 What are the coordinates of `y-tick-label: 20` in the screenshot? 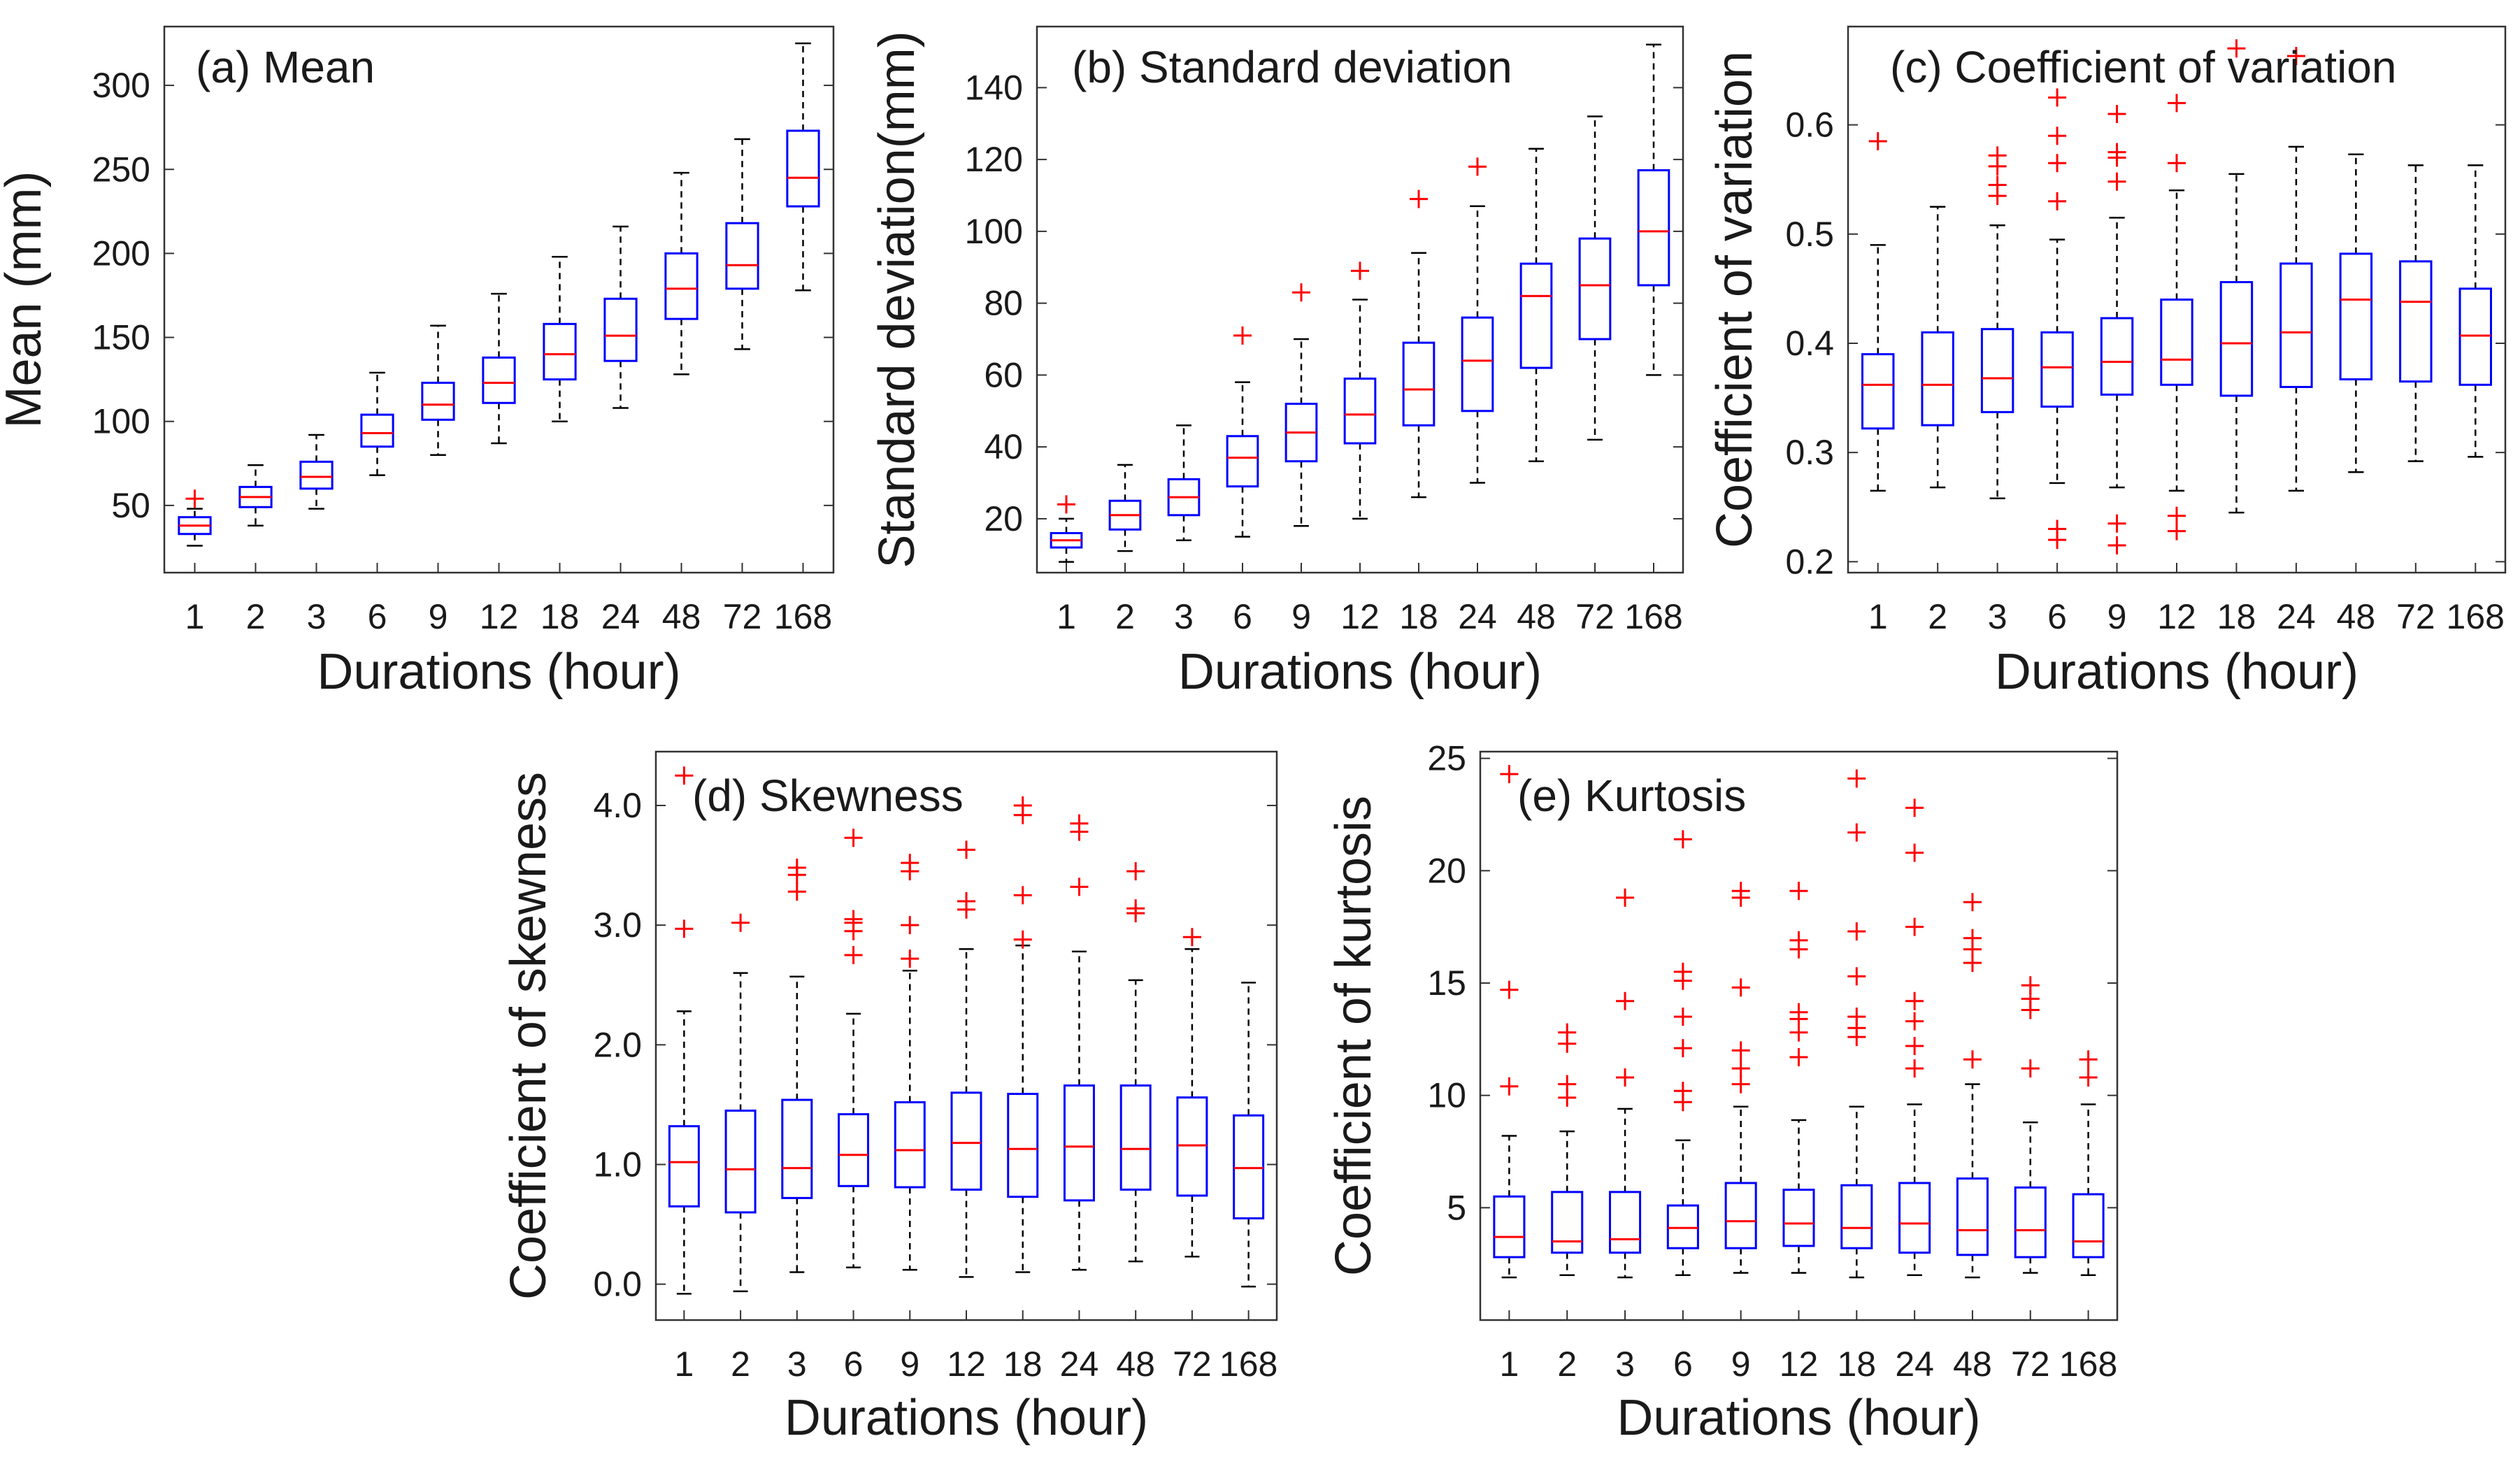 It's located at (1003, 518).